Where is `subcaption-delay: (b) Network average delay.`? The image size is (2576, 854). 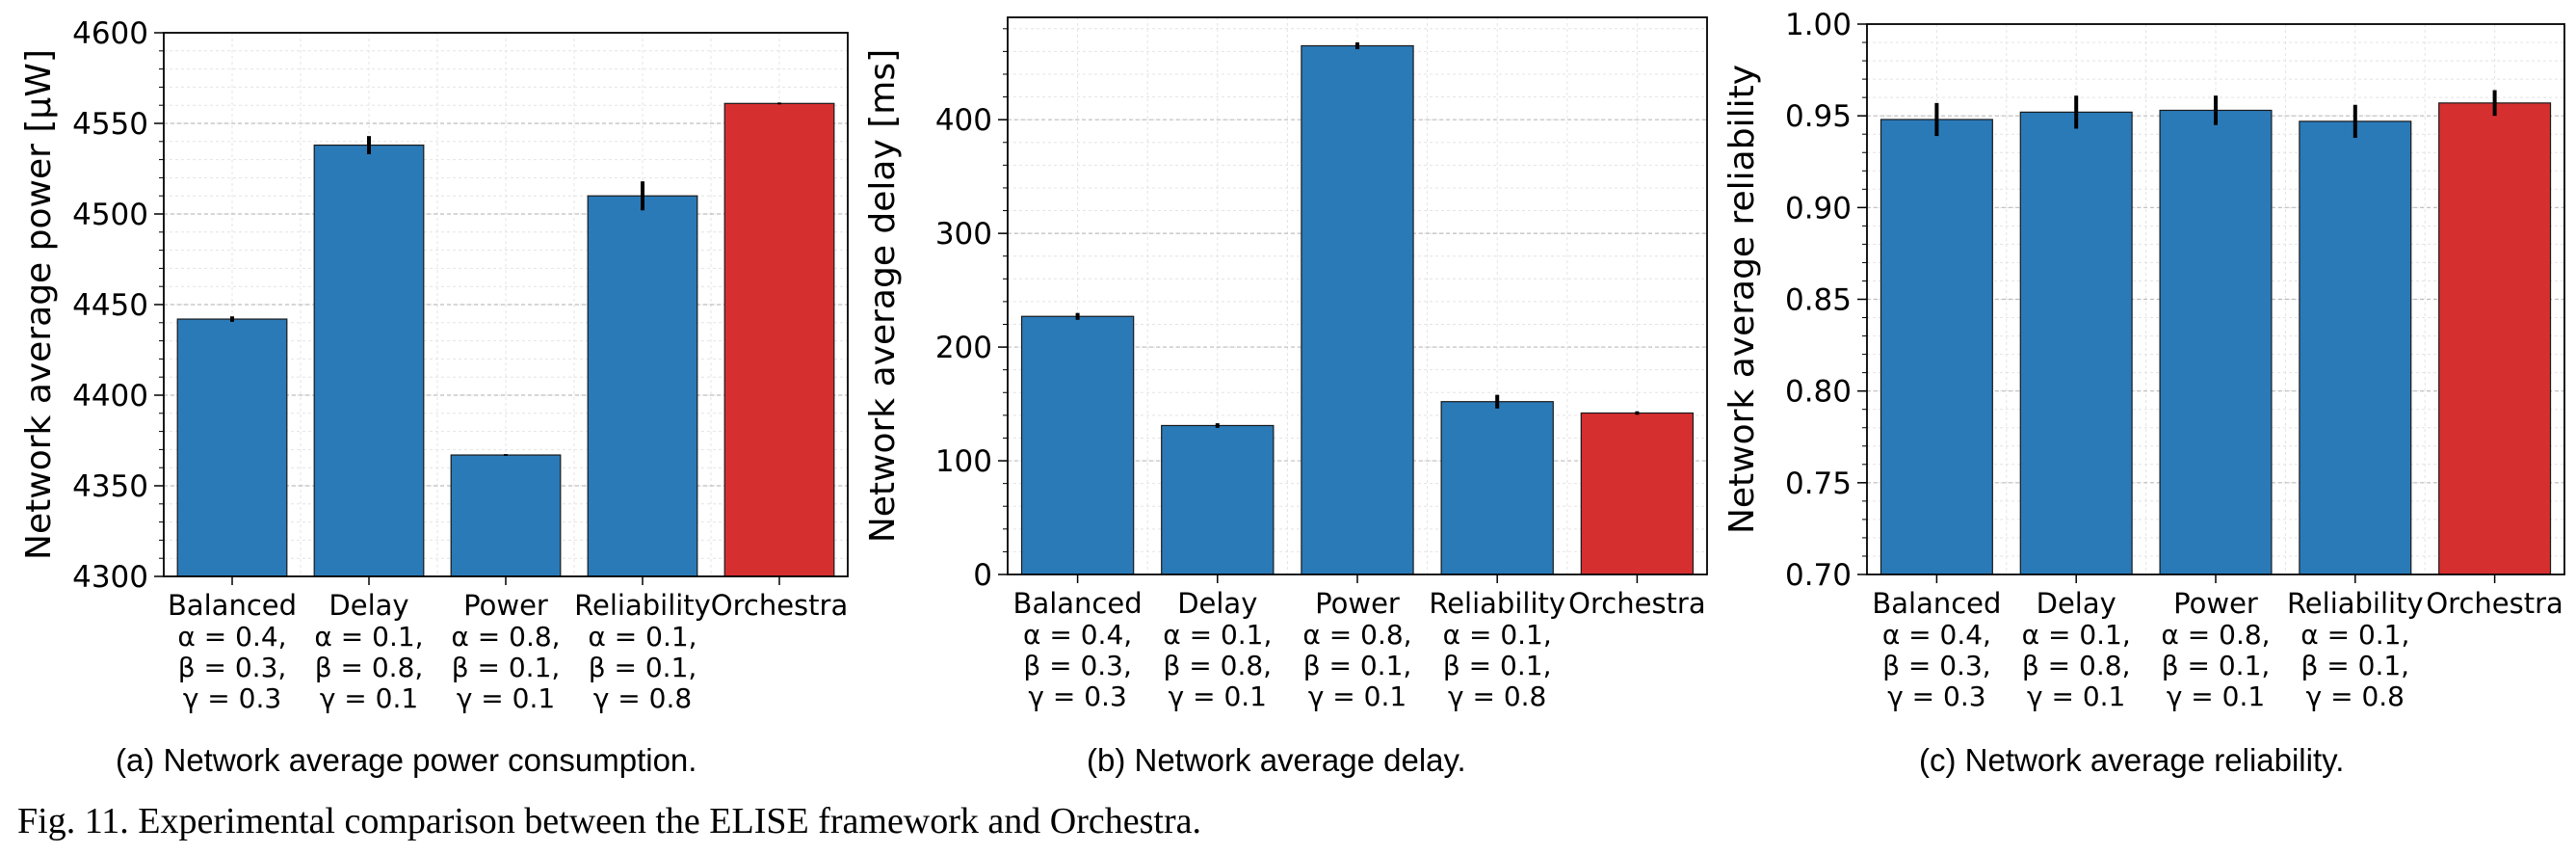 subcaption-delay: (b) Network average delay. is located at coordinates (1276, 760).